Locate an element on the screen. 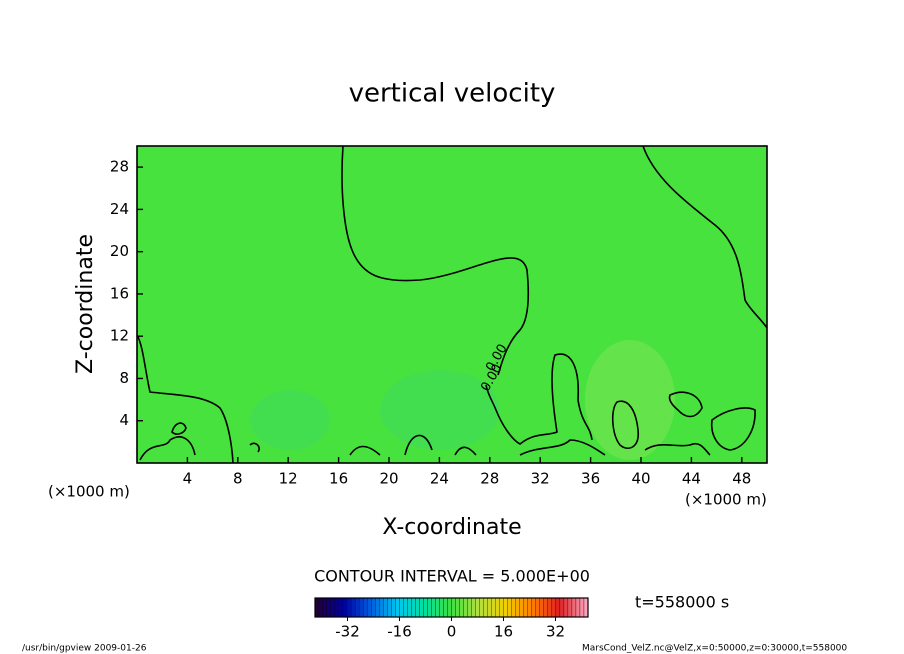  x-tick-label: 36 is located at coordinates (590, 479).